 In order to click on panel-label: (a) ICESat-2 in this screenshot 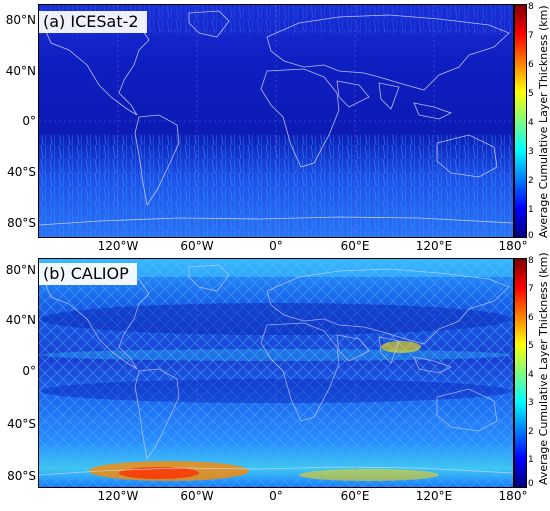, I will do `click(93, 22)`.